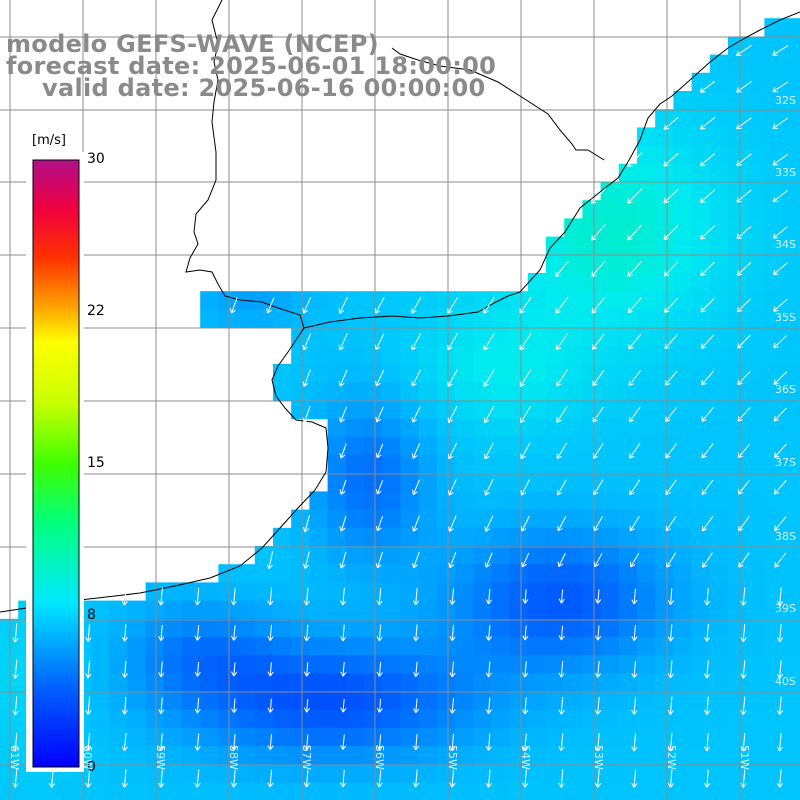 The height and width of the screenshot is (800, 800). Describe the element at coordinates (744, 757) in the screenshot. I see `lon-label: 51W` at that location.